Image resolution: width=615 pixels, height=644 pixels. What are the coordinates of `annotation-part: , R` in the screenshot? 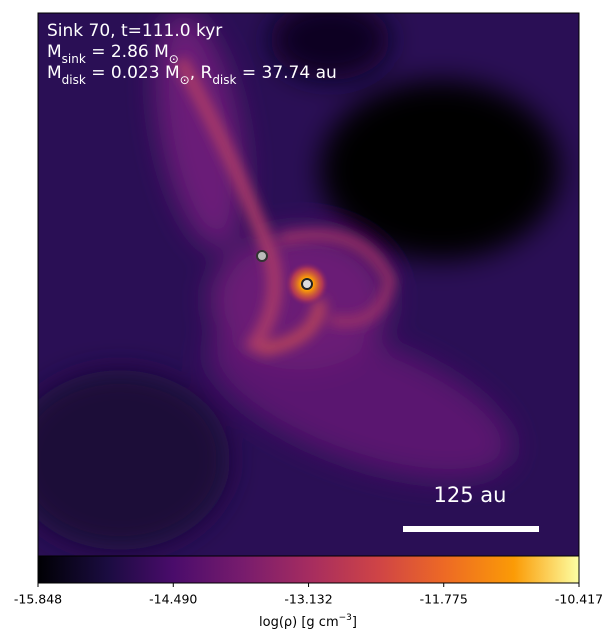 It's located at (201, 73).